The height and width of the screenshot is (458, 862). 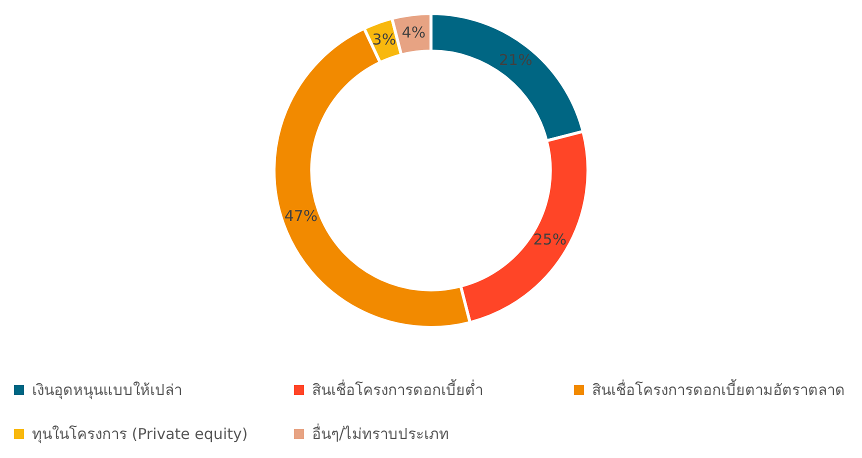 I want to click on legend-label: อื่นๆ/ไม่ทราบประเภท, so click(x=381, y=433).